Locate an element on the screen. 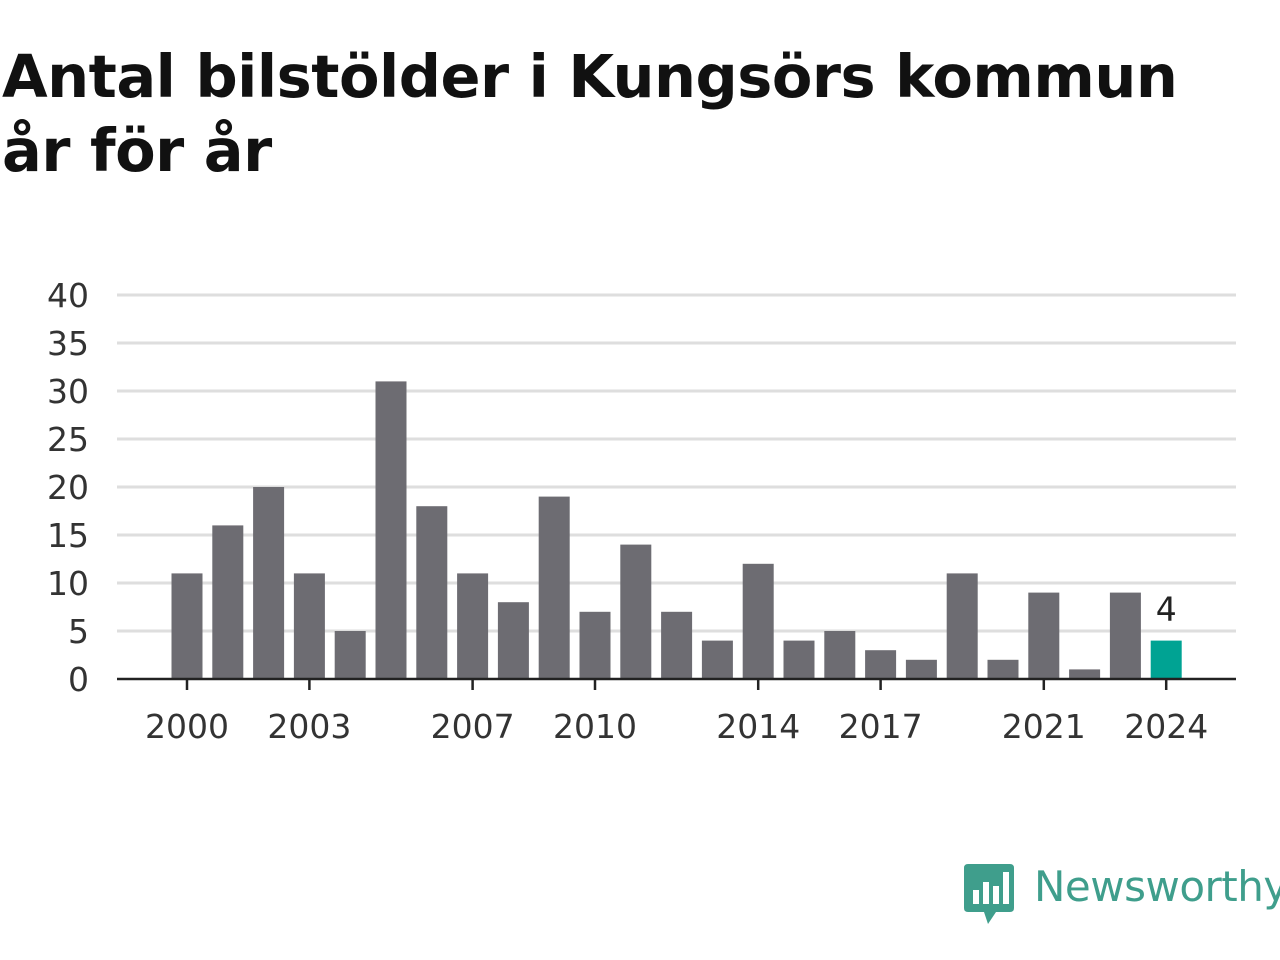  y-tick-label: 15 is located at coordinates (68, 535).